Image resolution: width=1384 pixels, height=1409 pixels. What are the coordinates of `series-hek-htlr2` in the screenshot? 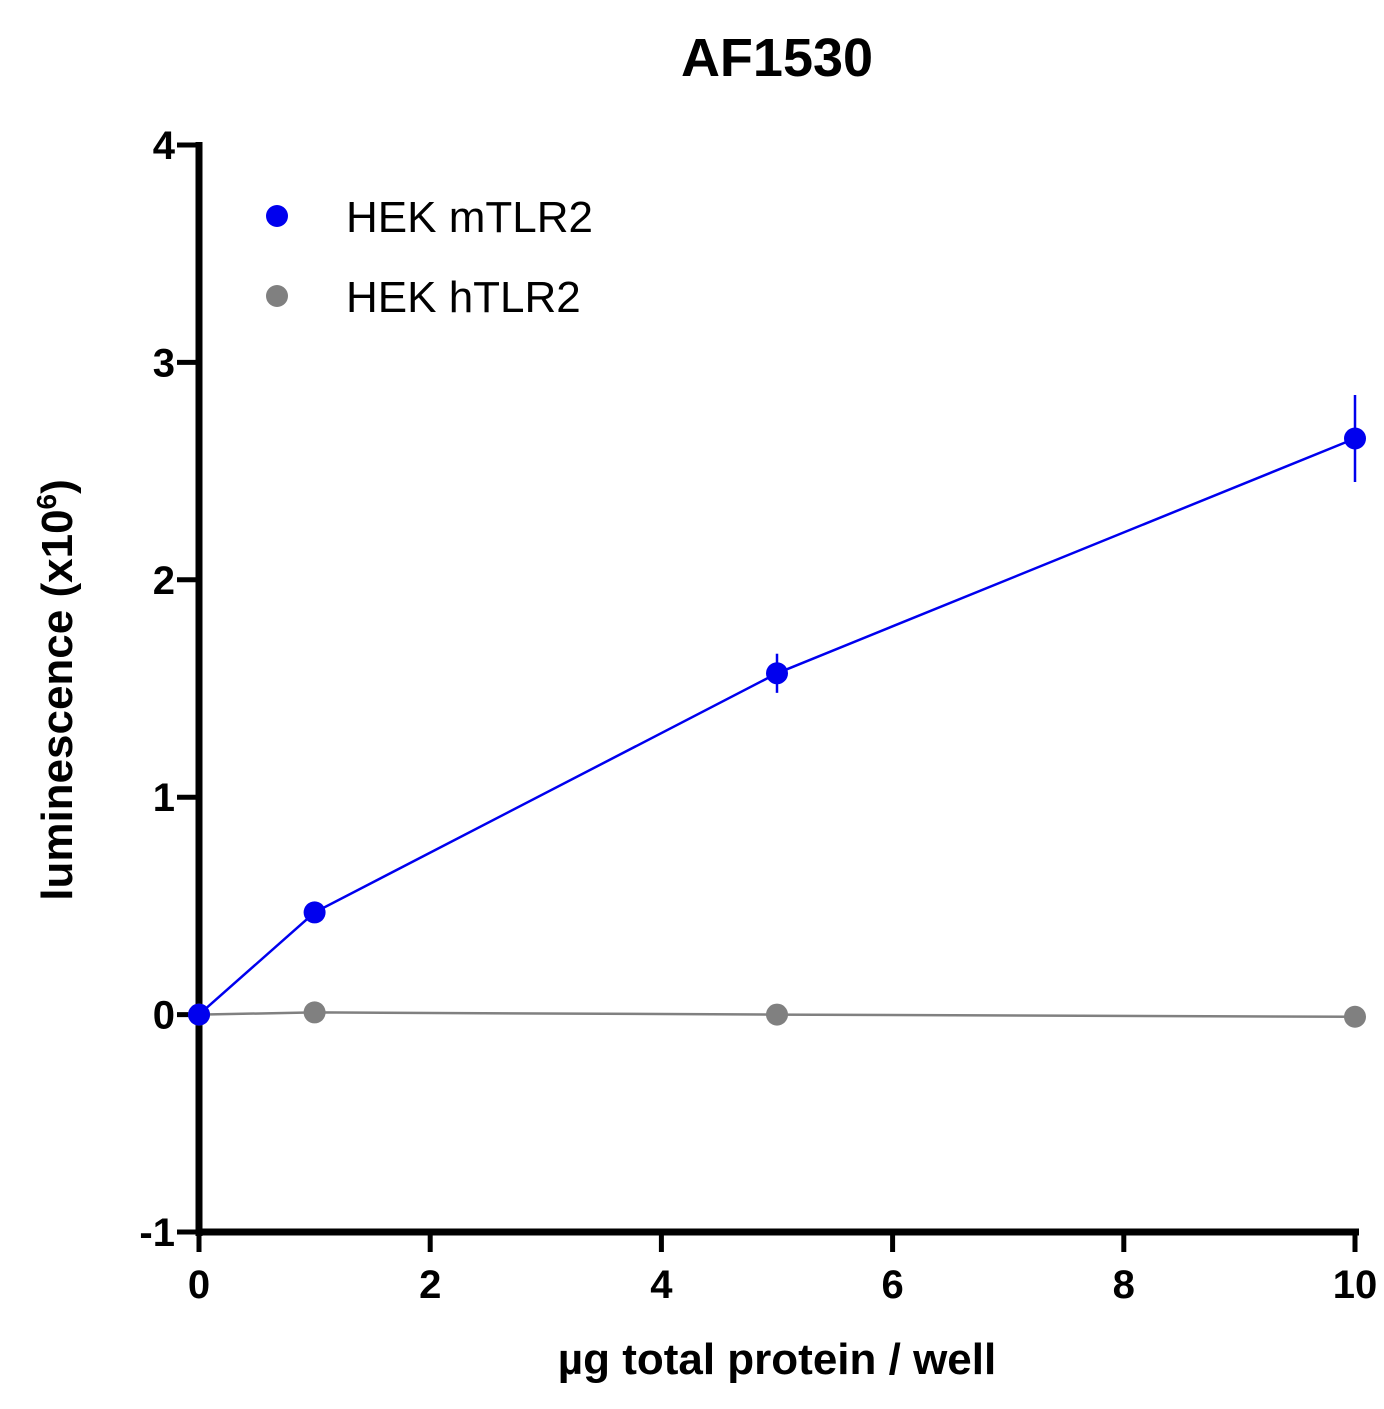 It's located at (777, 1014).